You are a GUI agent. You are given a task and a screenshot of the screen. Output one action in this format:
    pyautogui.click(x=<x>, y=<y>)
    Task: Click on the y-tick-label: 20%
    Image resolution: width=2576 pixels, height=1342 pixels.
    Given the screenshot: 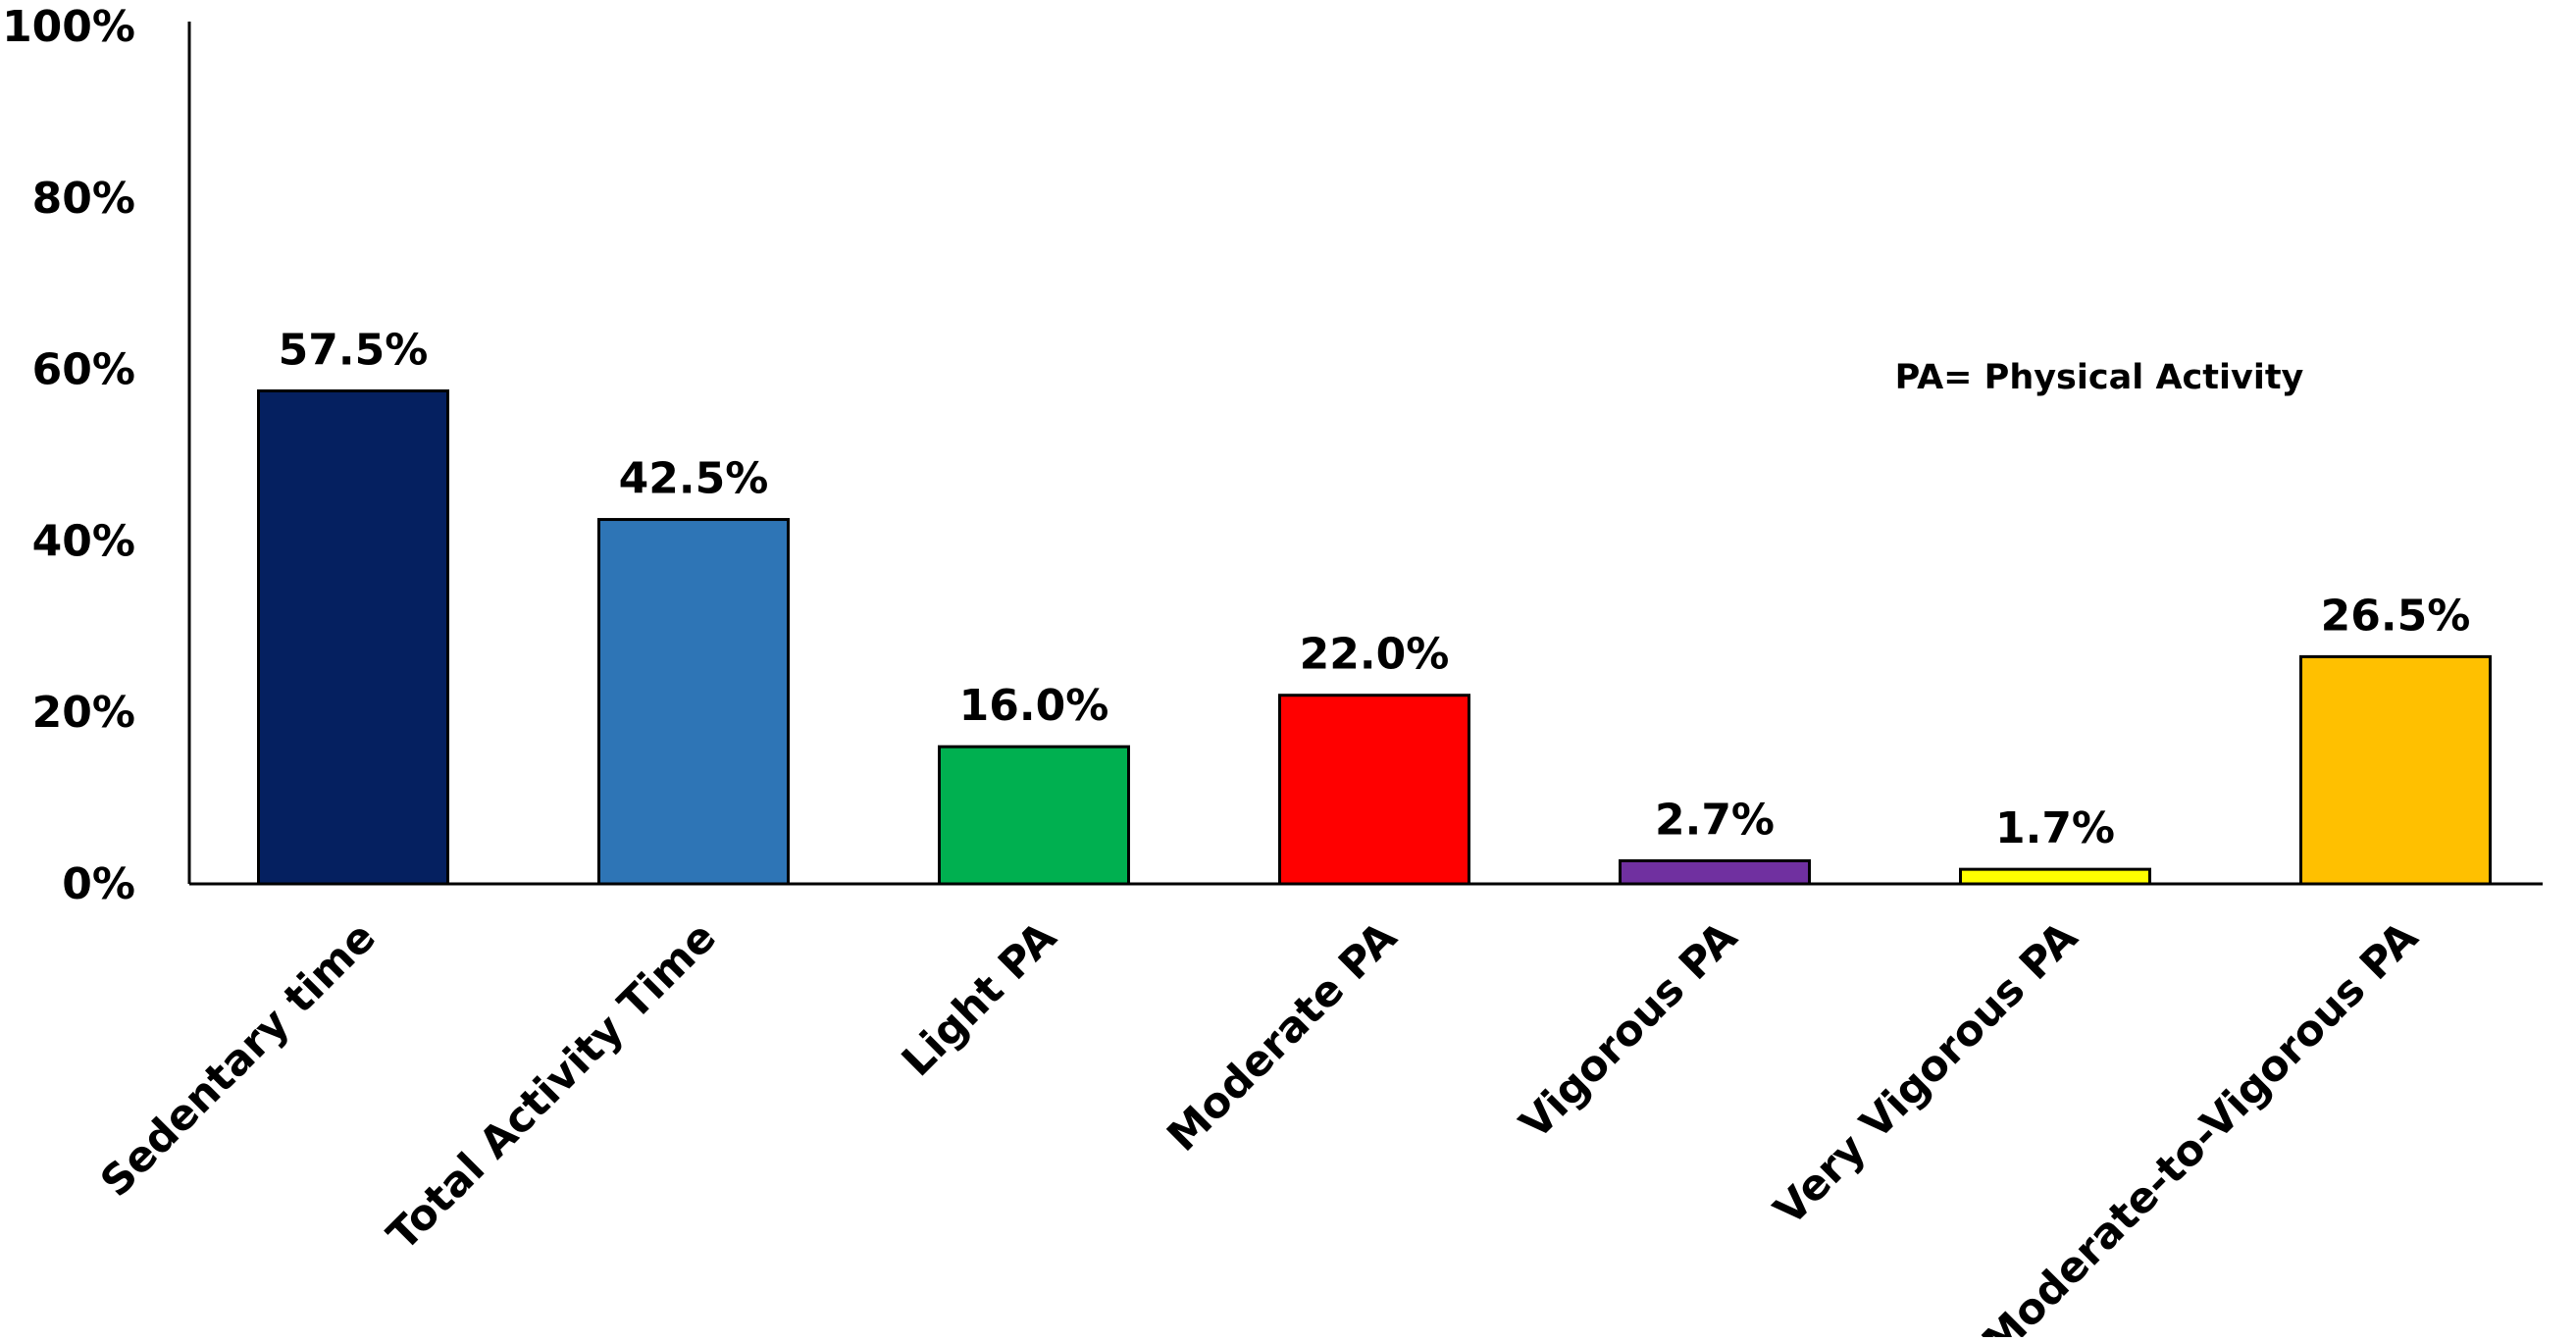 What is the action you would take?
    pyautogui.click(x=83, y=713)
    